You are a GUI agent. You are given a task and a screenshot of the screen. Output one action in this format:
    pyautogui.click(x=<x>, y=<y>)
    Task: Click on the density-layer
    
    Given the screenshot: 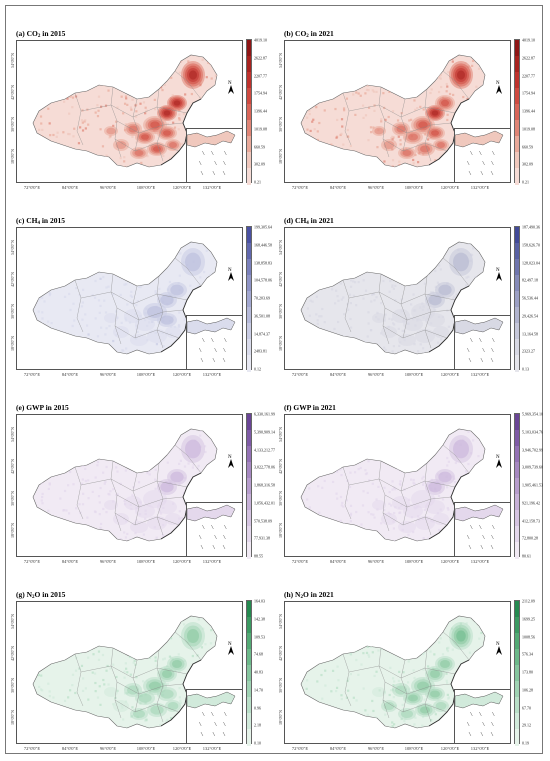 What is the action you would take?
    pyautogui.click(x=395, y=485)
    